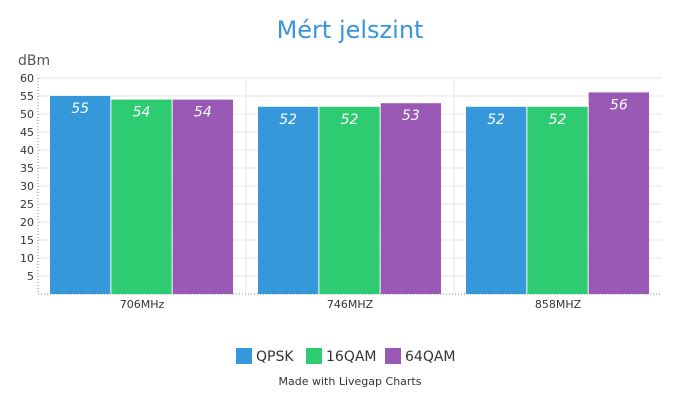 This screenshot has height=400, width=700. Describe the element at coordinates (411, 116) in the screenshot. I see `bar-value-label: 53` at that location.